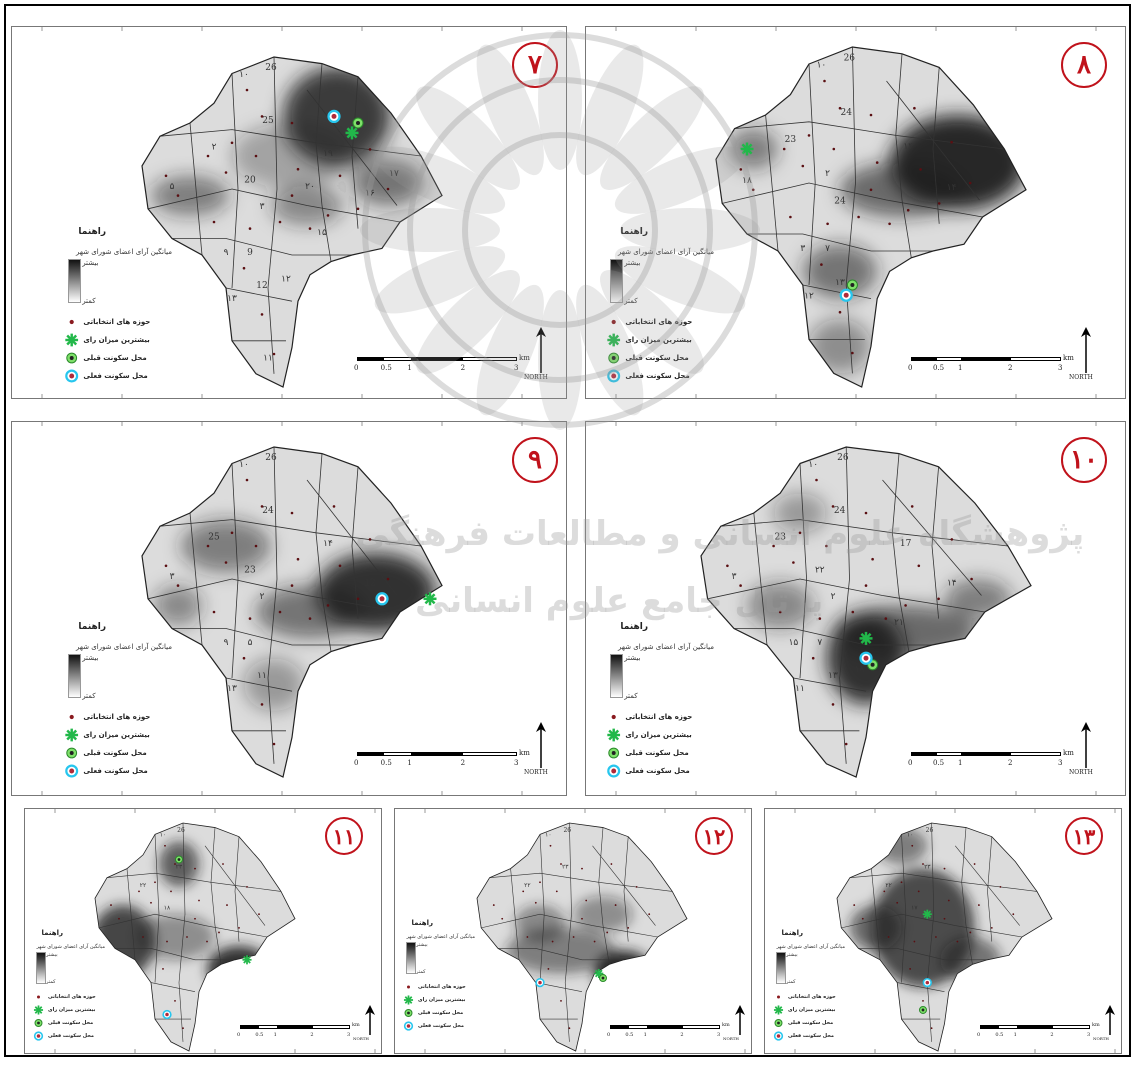 The height and width of the screenshot is (1065, 1137). I want to click on district-boundaries, so click(284, 605).